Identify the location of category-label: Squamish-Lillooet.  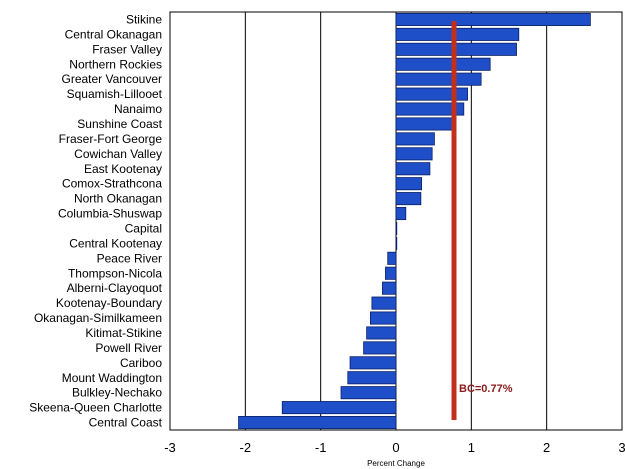
(115, 94).